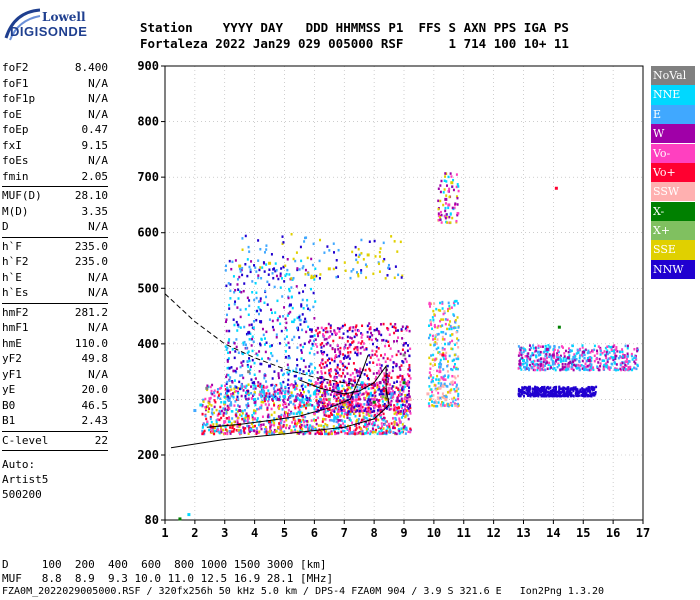  Describe the element at coordinates (231, 405) in the screenshot. I see `data-point-e` at that location.